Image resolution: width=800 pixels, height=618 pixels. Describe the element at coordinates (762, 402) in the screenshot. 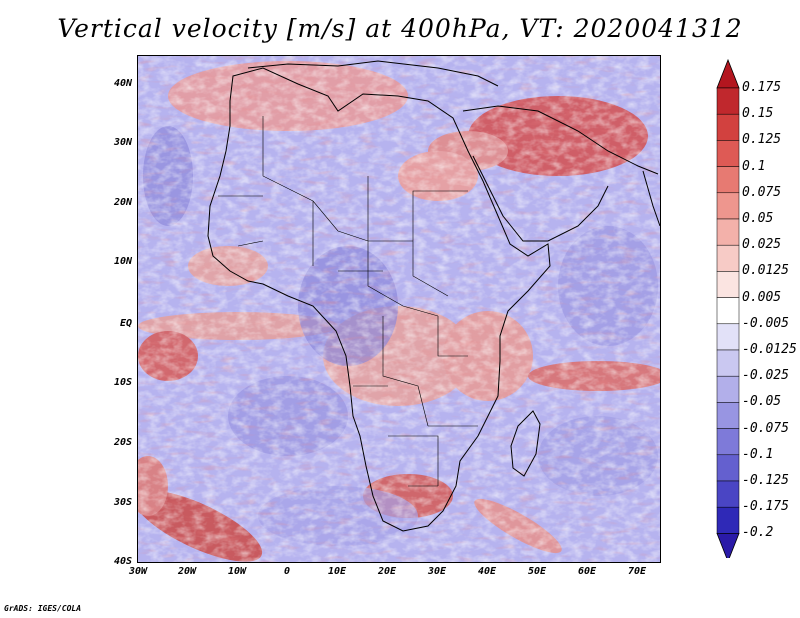

I see `colorbar-tick-label: -0.05` at that location.